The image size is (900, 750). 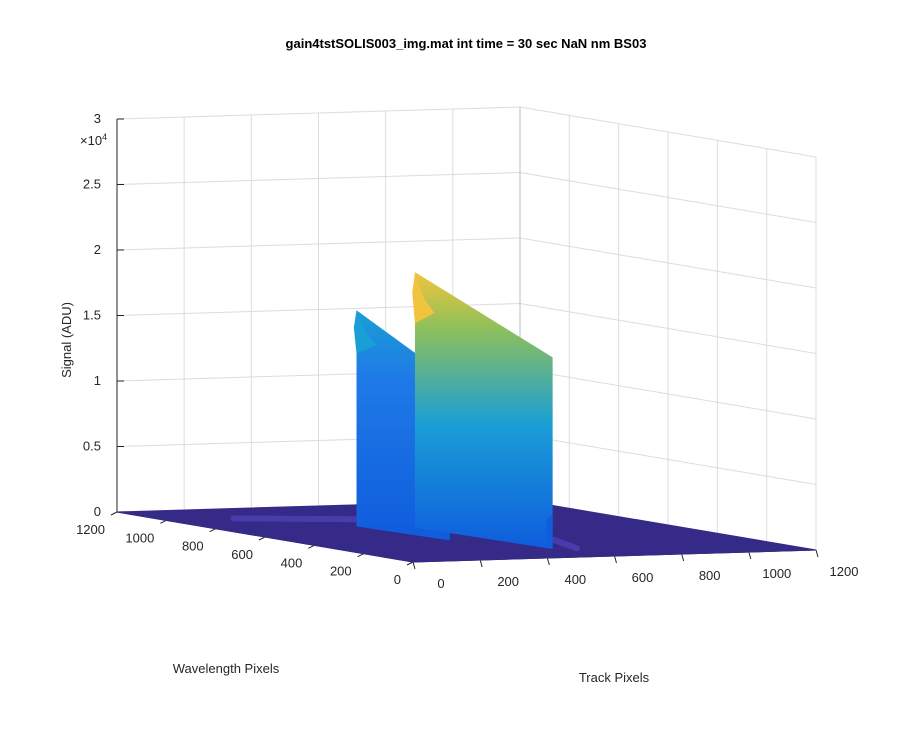 I want to click on z-tick-label-3: 1.5, so click(x=92, y=315).